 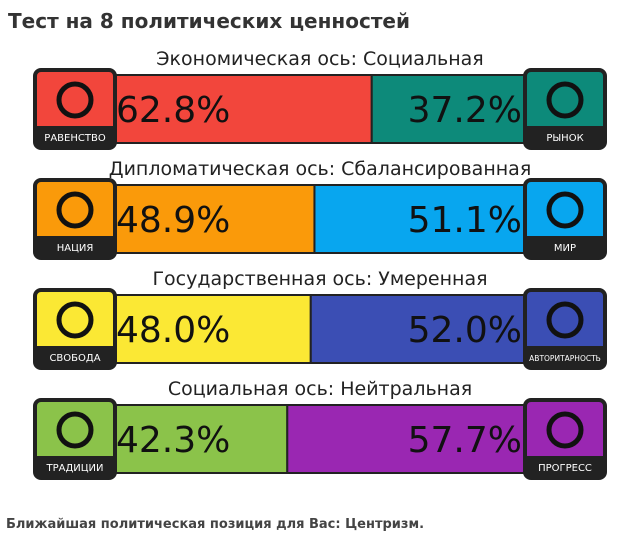 I want to click on axis-title: Экономическая ось: Социальная, so click(x=319, y=59).